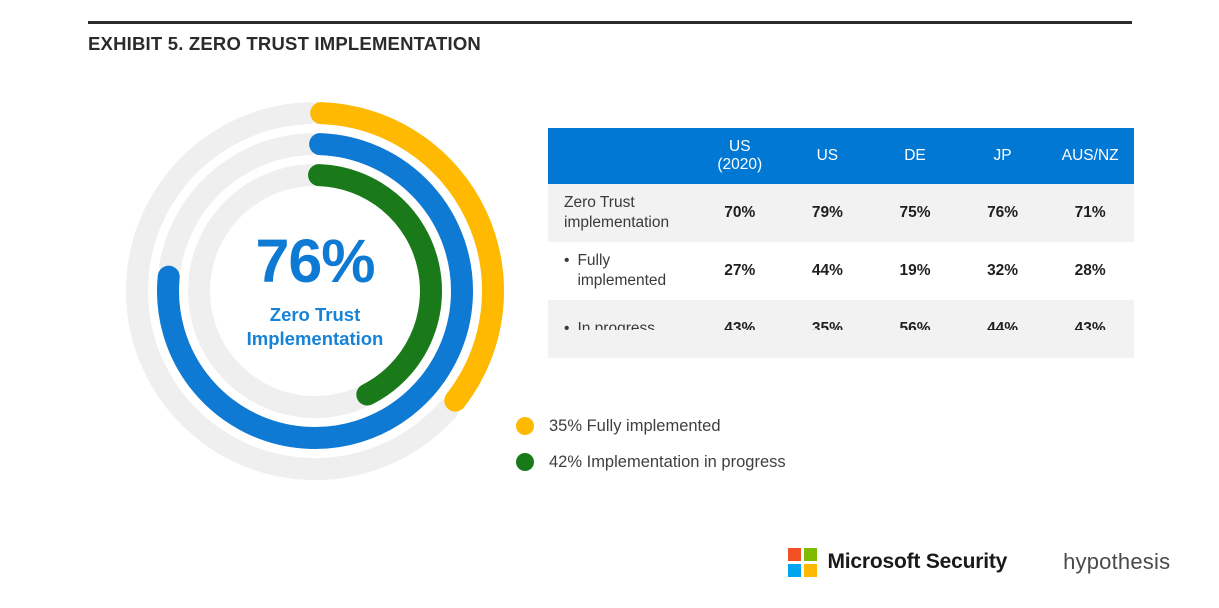  What do you see at coordinates (1002, 156) in the screenshot?
I see `column-header-jp: JP` at bounding box center [1002, 156].